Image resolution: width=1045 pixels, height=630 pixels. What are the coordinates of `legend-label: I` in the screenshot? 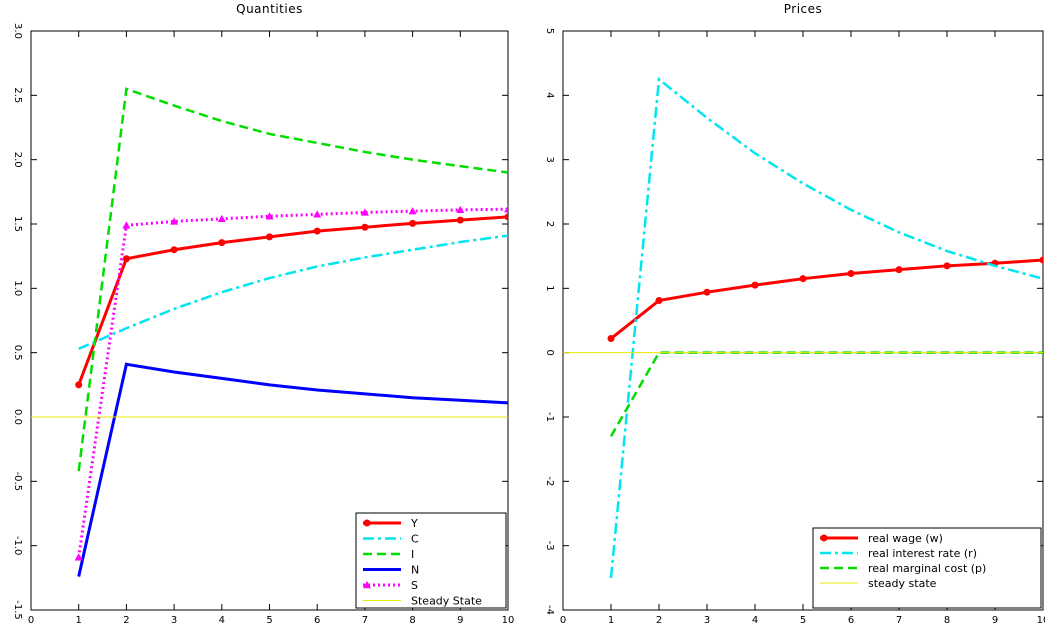 It's located at (412, 554).